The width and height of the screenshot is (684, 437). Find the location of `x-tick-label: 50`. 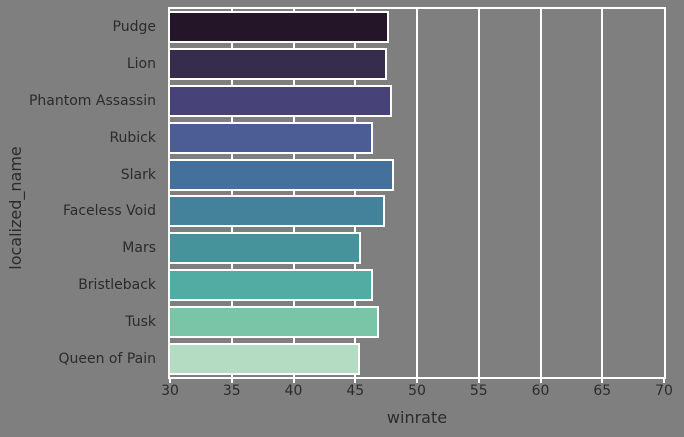

x-tick-label: 50 is located at coordinates (417, 391).